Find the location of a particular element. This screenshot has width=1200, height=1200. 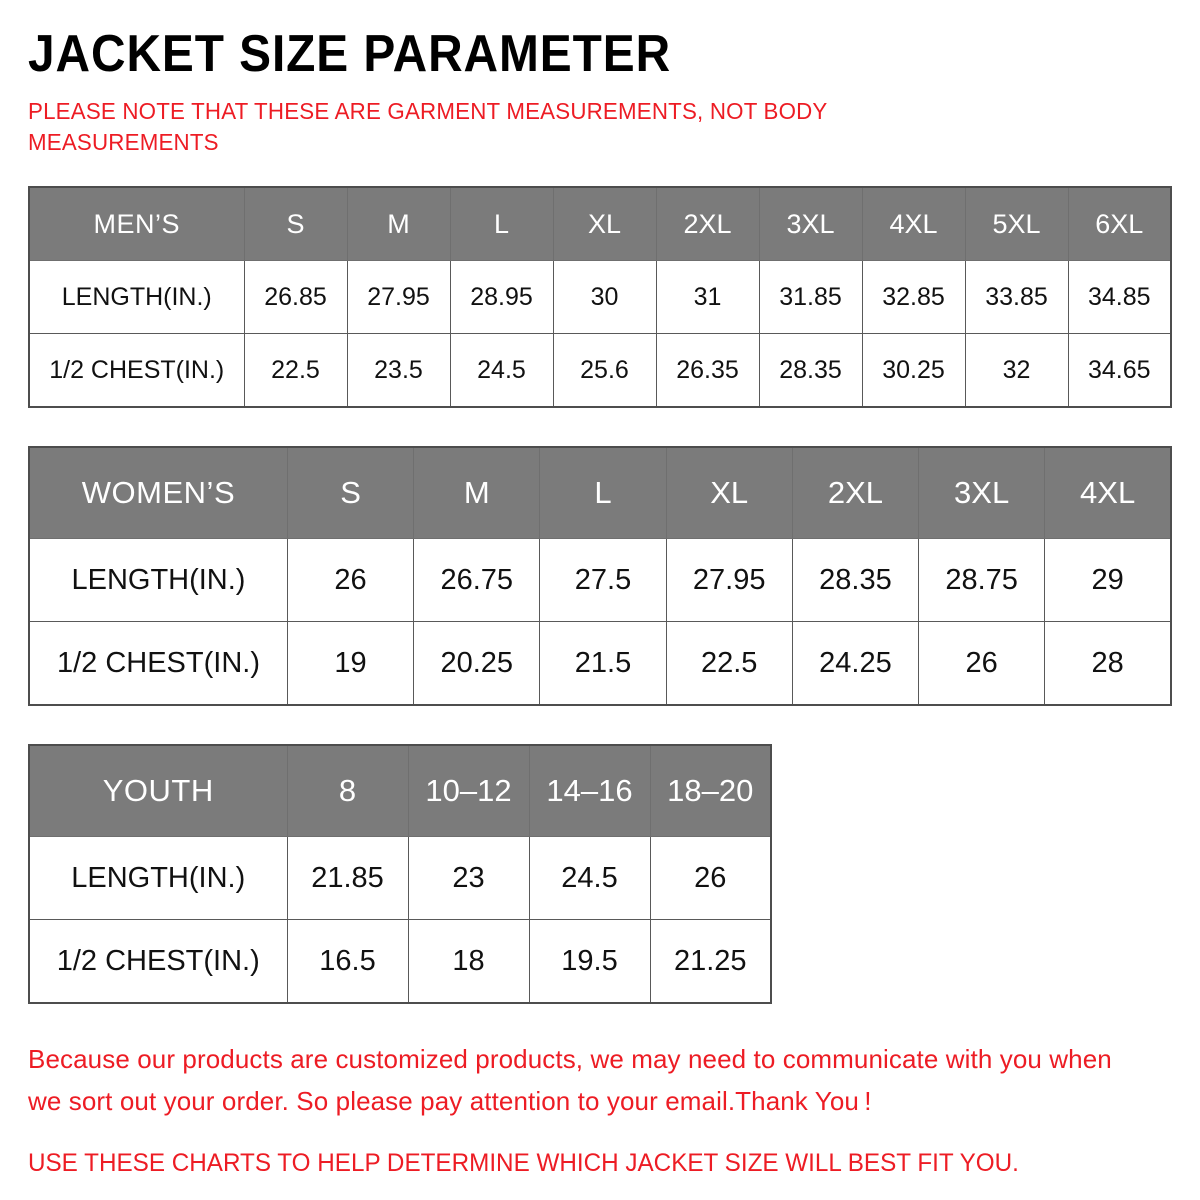

measurement-cell: 34.65 is located at coordinates (1119, 370).